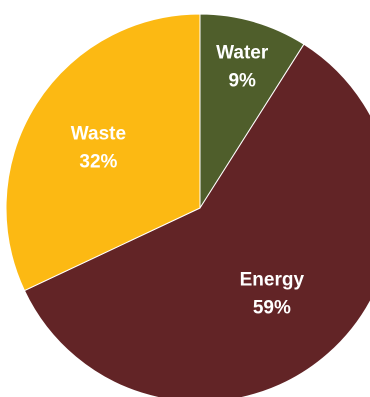 The height and width of the screenshot is (397, 370). Describe the element at coordinates (98, 134) in the screenshot. I see `slice-label-waste: Waste` at that location.